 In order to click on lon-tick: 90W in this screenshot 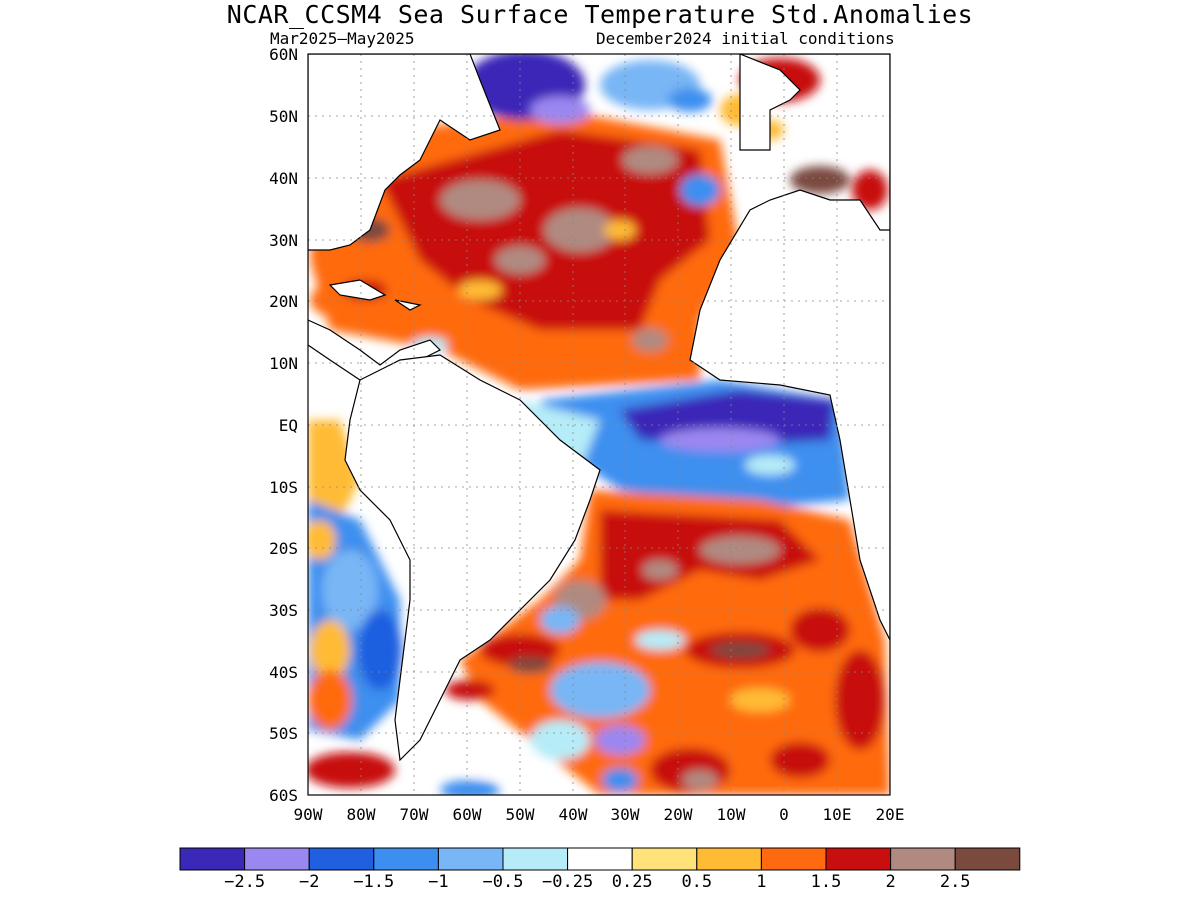, I will do `click(308, 814)`.